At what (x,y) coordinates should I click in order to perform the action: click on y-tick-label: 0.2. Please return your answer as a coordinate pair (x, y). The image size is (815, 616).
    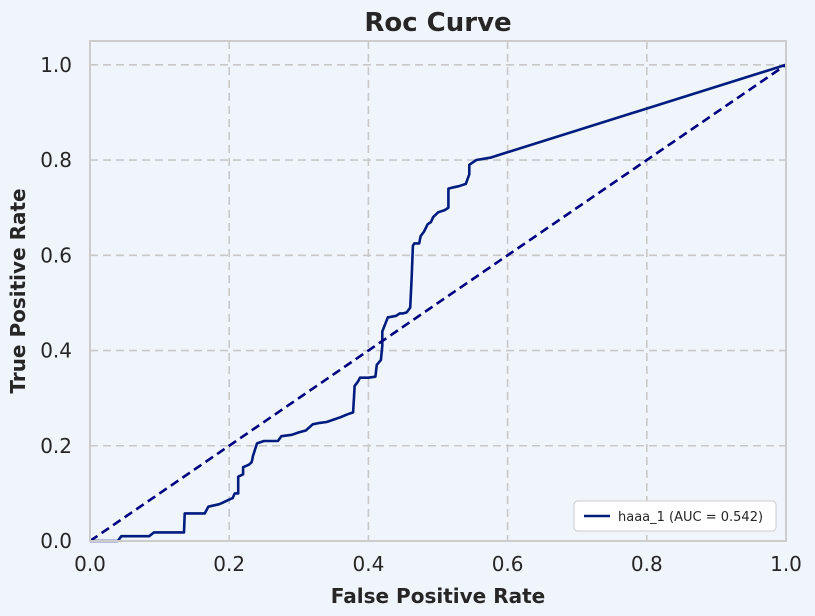
    Looking at the image, I should click on (56, 446).